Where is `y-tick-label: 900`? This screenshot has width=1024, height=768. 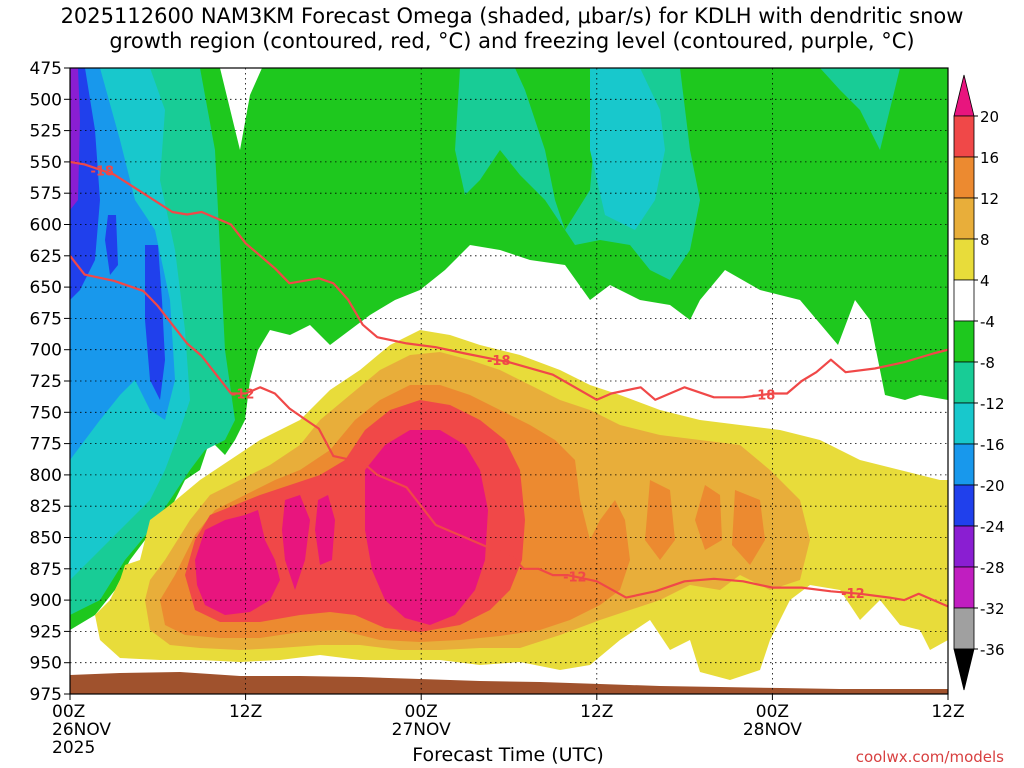
y-tick-label: 900 is located at coordinates (46, 601).